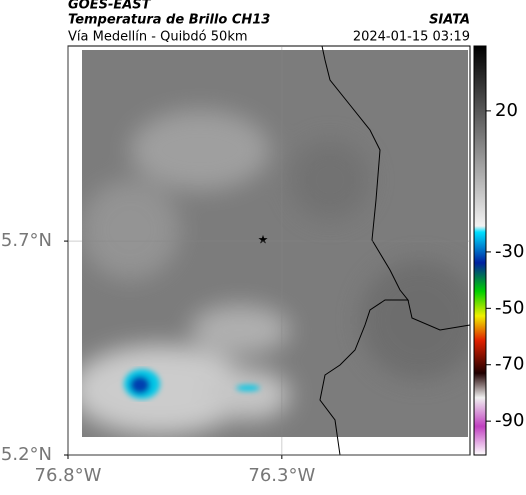 This screenshot has height=495, width=526. I want to click on colorbar, so click(480, 250).